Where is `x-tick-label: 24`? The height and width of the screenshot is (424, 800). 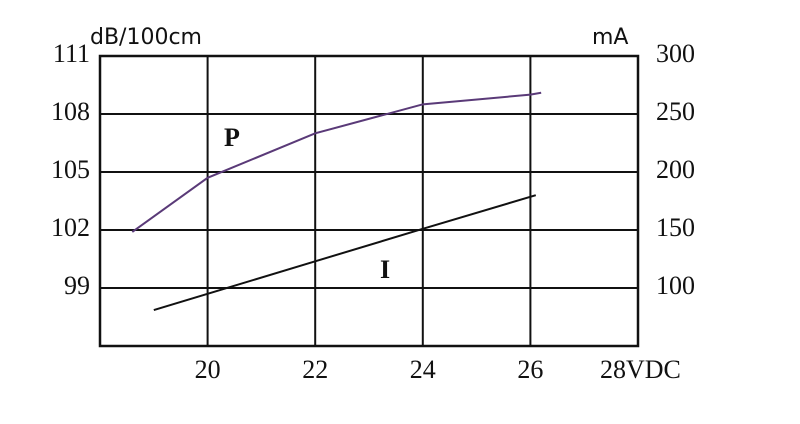 x-tick-label: 24 is located at coordinates (423, 369).